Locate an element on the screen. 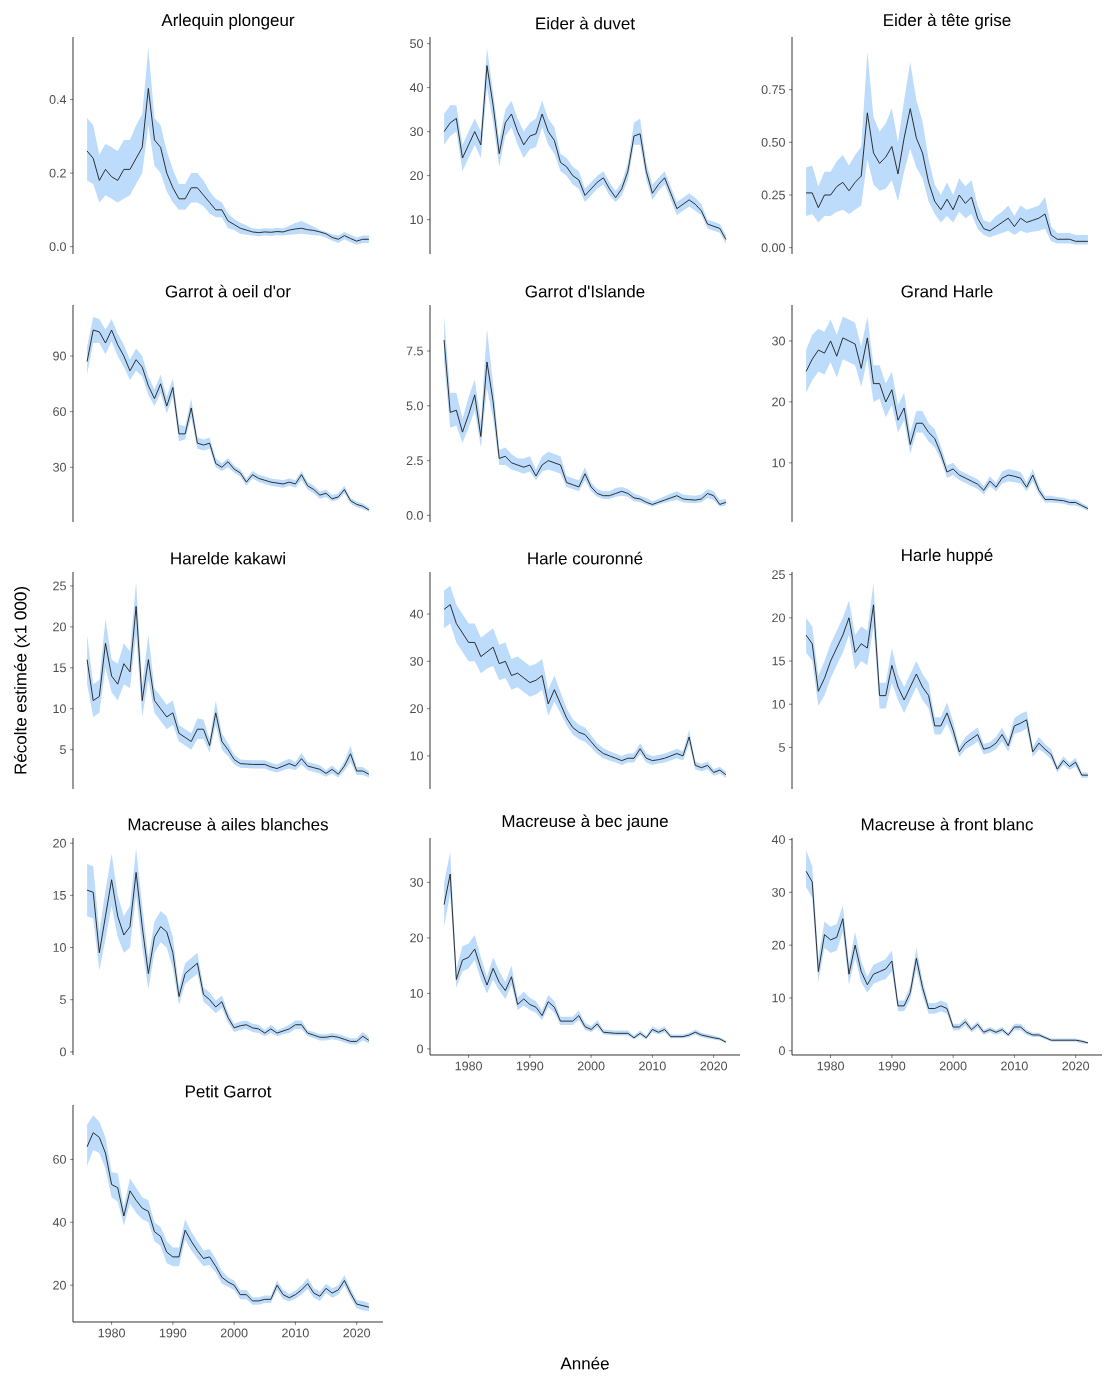  x-axis-title: Année is located at coordinates (584, 1363).